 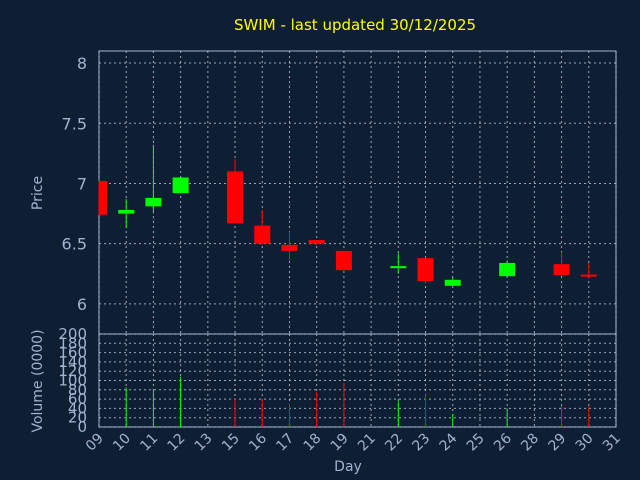 What do you see at coordinates (77, 390) in the screenshot?
I see `volume-tick-label: 80` at bounding box center [77, 390].